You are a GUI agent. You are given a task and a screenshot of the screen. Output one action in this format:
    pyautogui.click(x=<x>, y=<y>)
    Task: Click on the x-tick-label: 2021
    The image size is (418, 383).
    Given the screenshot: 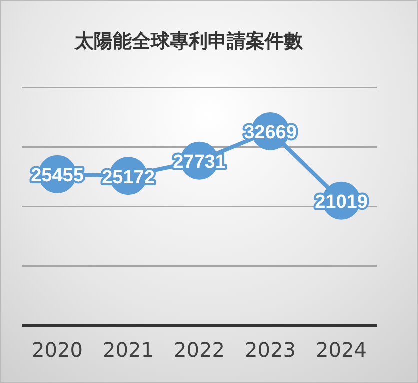 What is the action you would take?
    pyautogui.click(x=128, y=350)
    